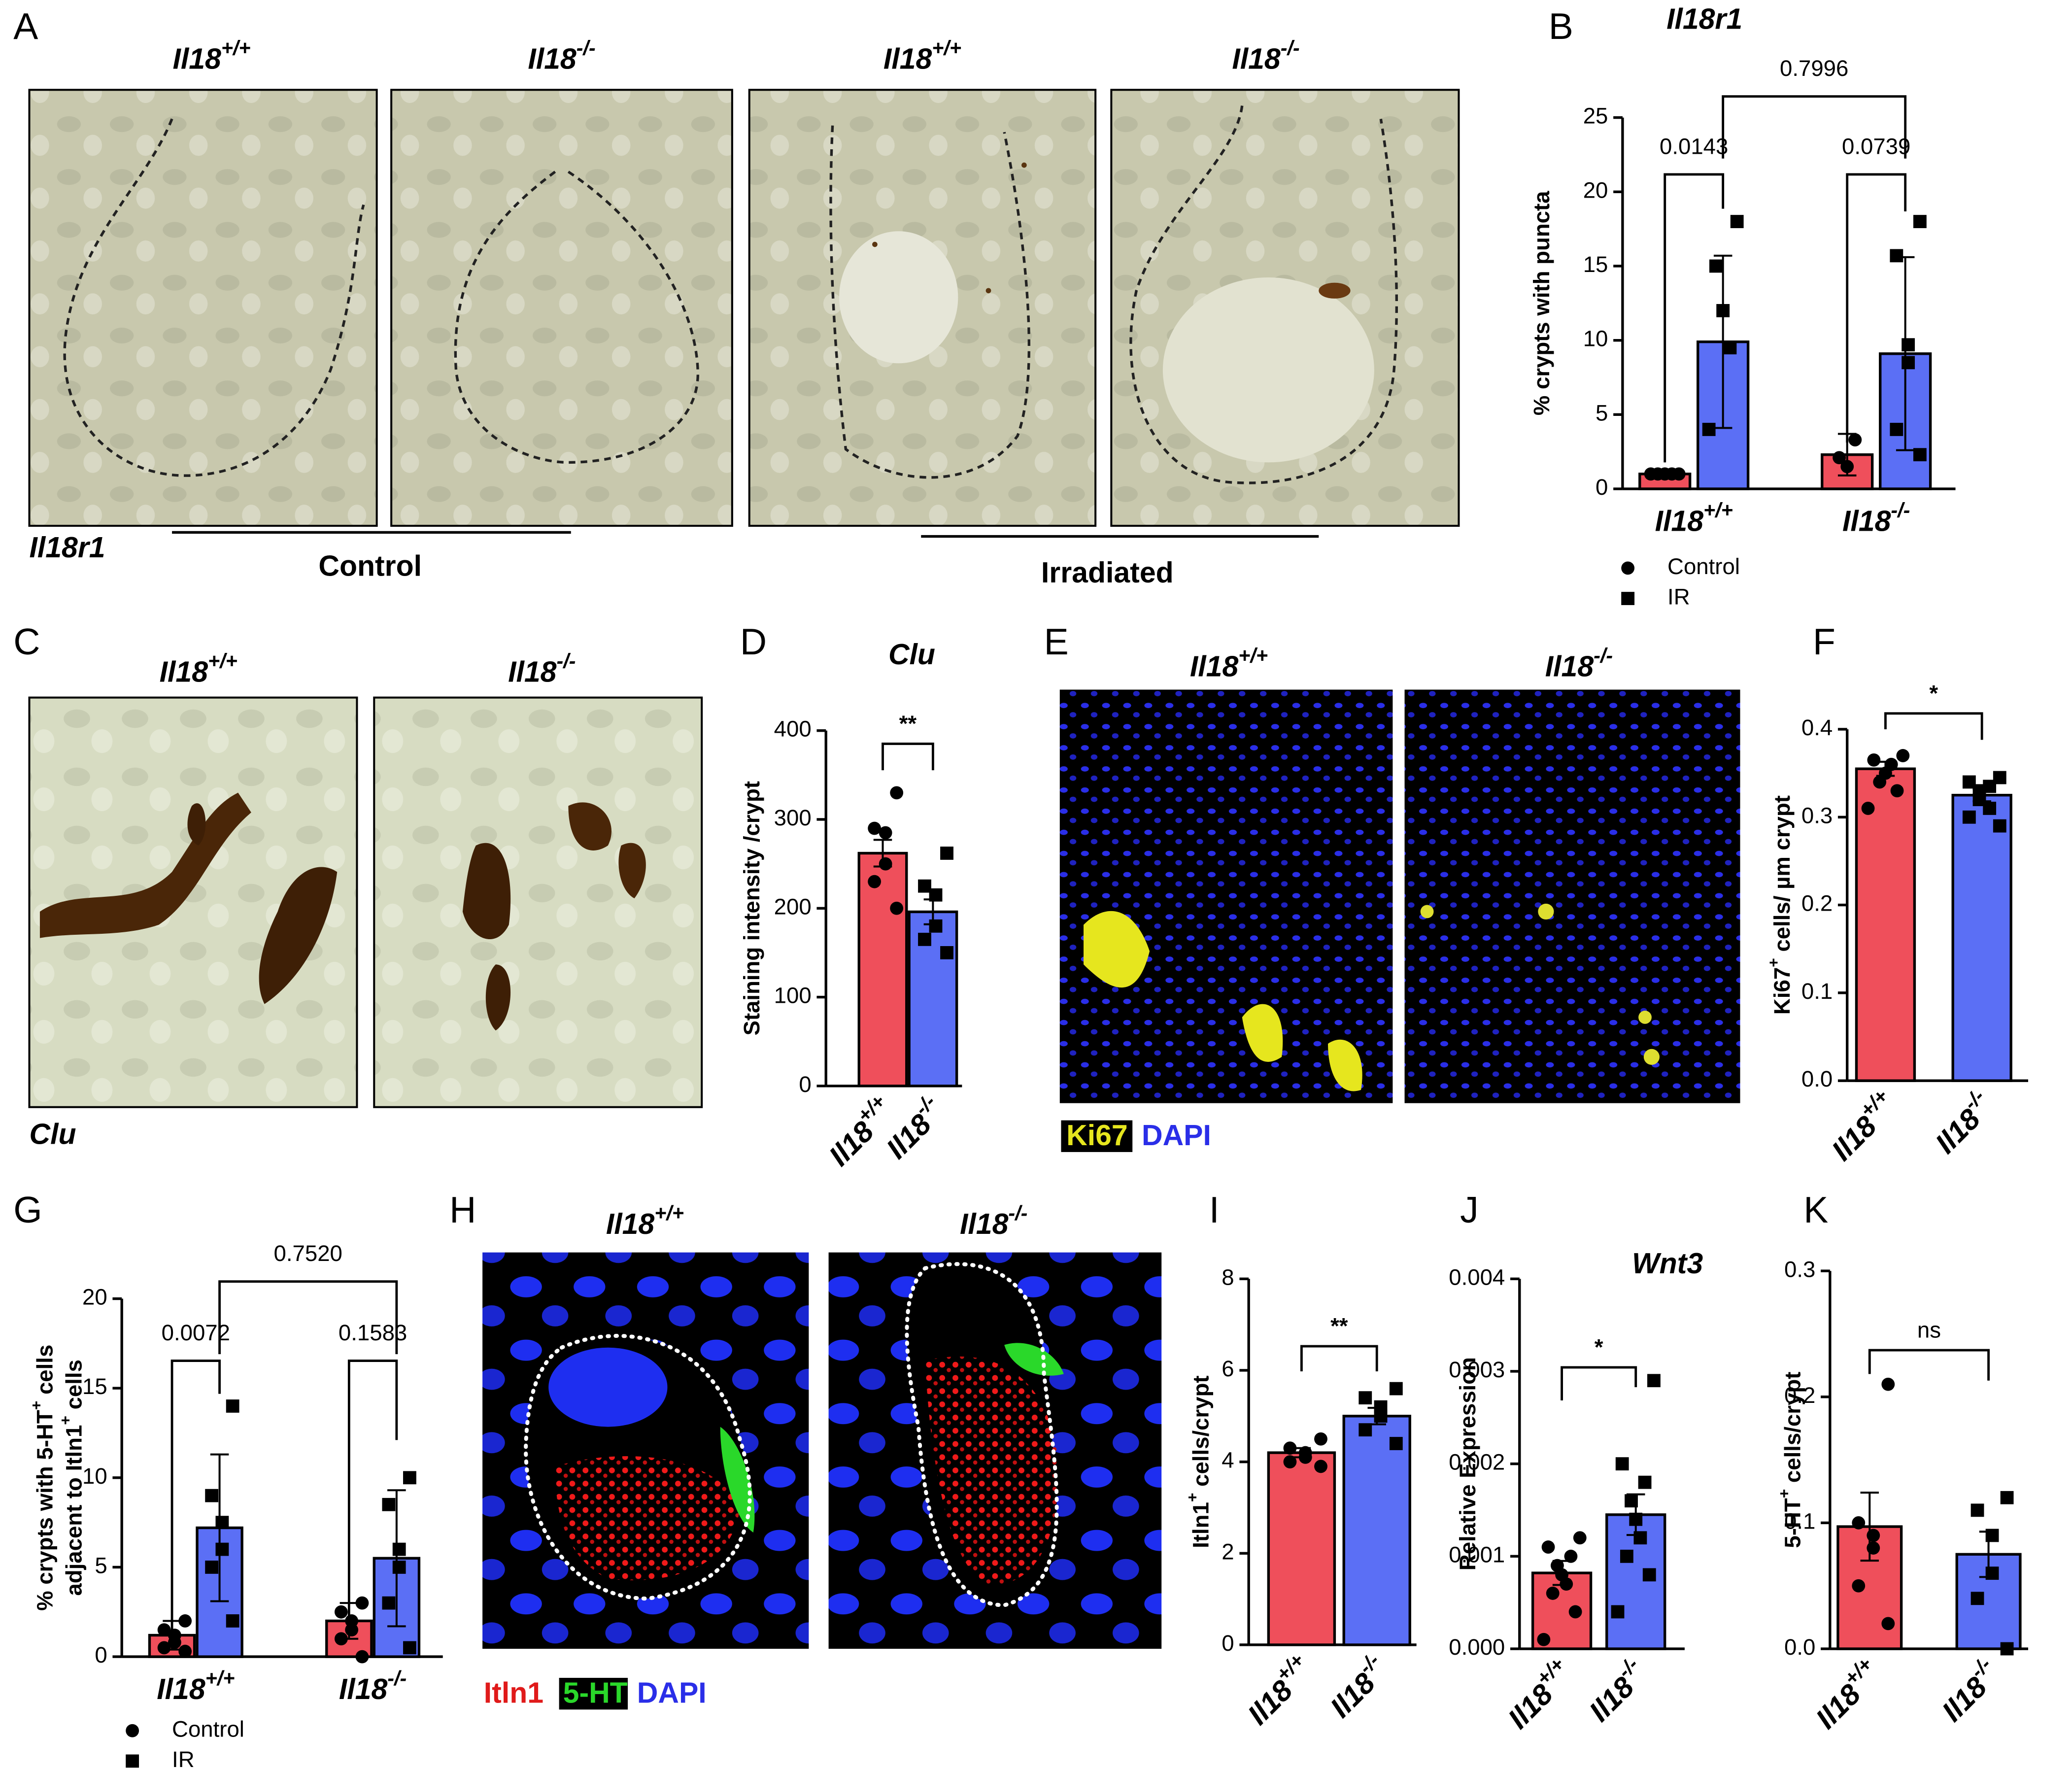  What do you see at coordinates (1228, 1277) in the screenshot?
I see `y-tick-label: 8` at bounding box center [1228, 1277].